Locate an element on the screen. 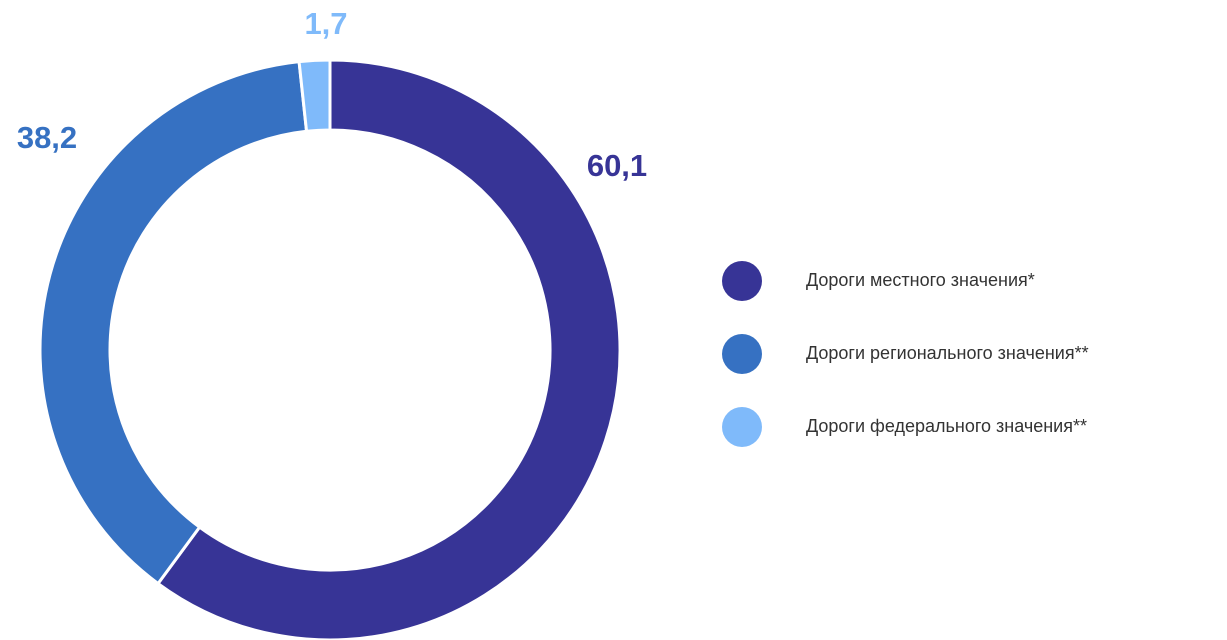 This screenshot has height=640, width=1227. legend-label: Дороги федерального значения** is located at coordinates (946, 426).